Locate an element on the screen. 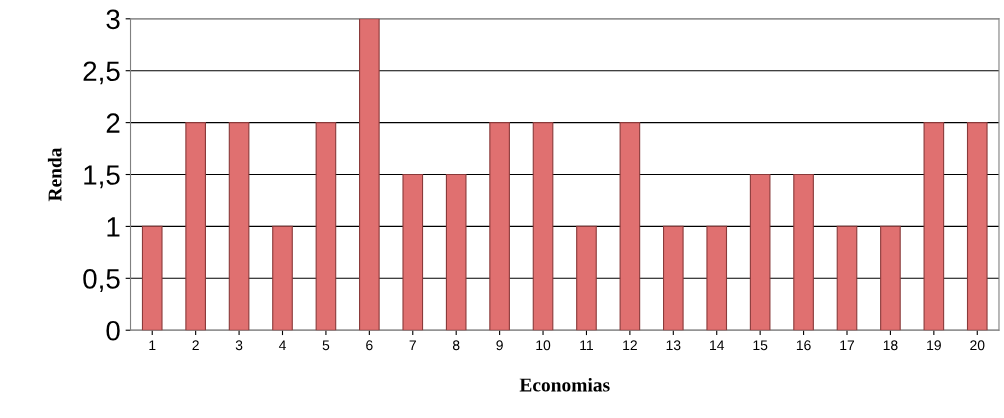 This screenshot has width=1004, height=418. x-tick-label: 10 is located at coordinates (543, 345).